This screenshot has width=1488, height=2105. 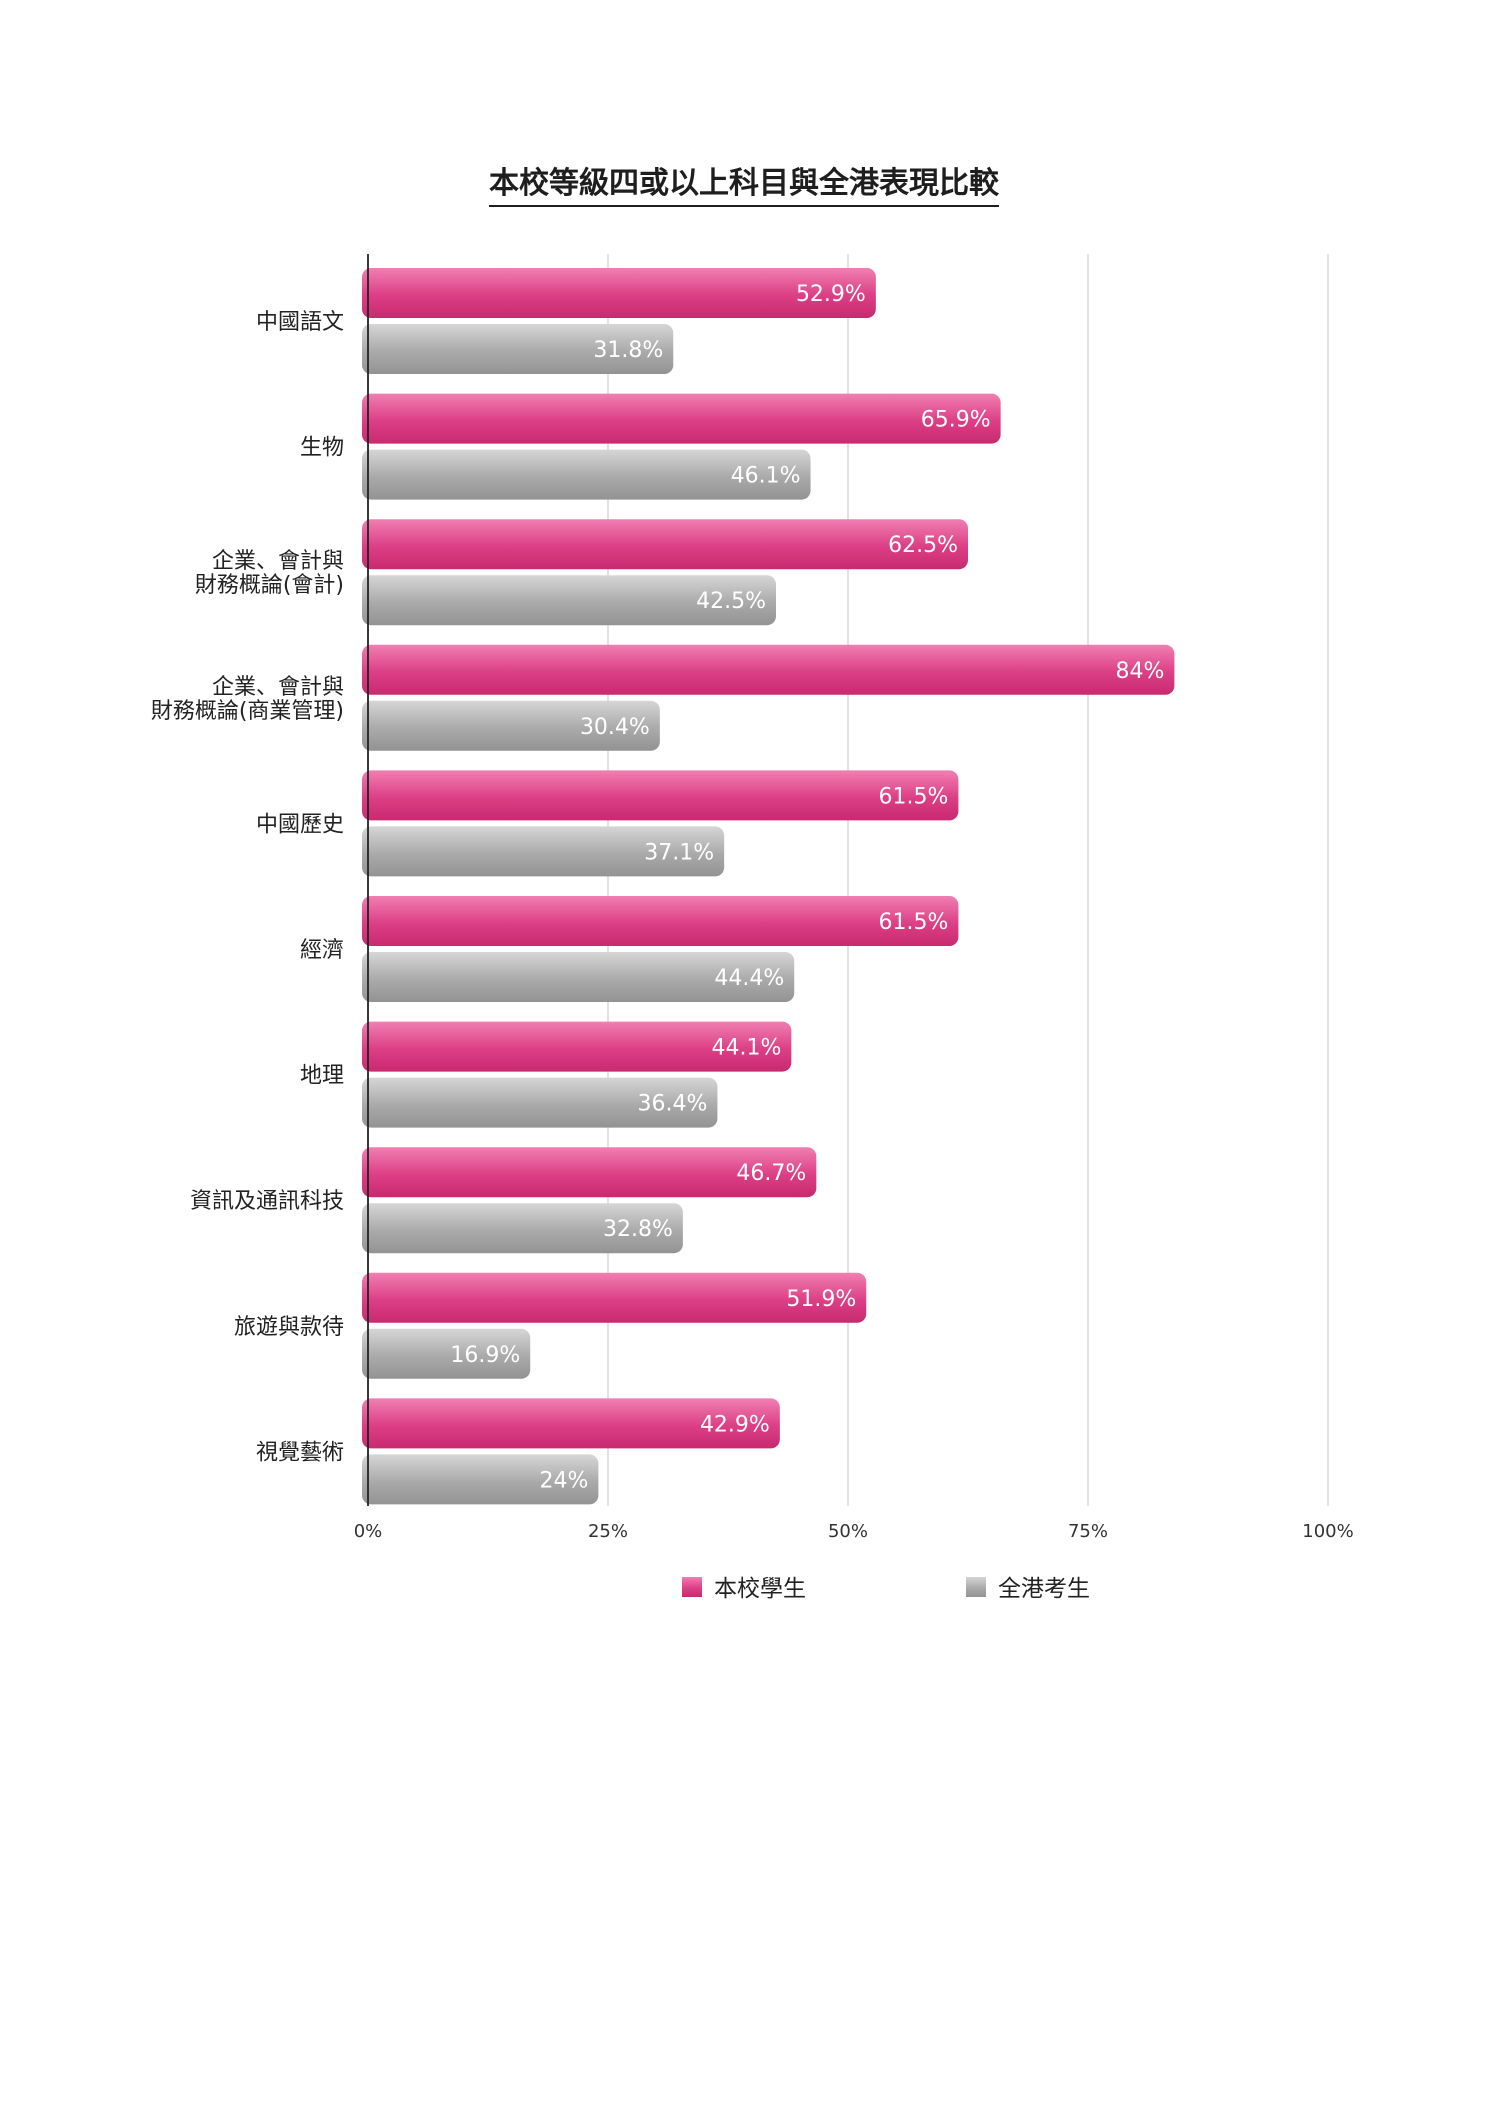 What do you see at coordinates (692, 1587) in the screenshot?
I see `legend-swatch-school` at bounding box center [692, 1587].